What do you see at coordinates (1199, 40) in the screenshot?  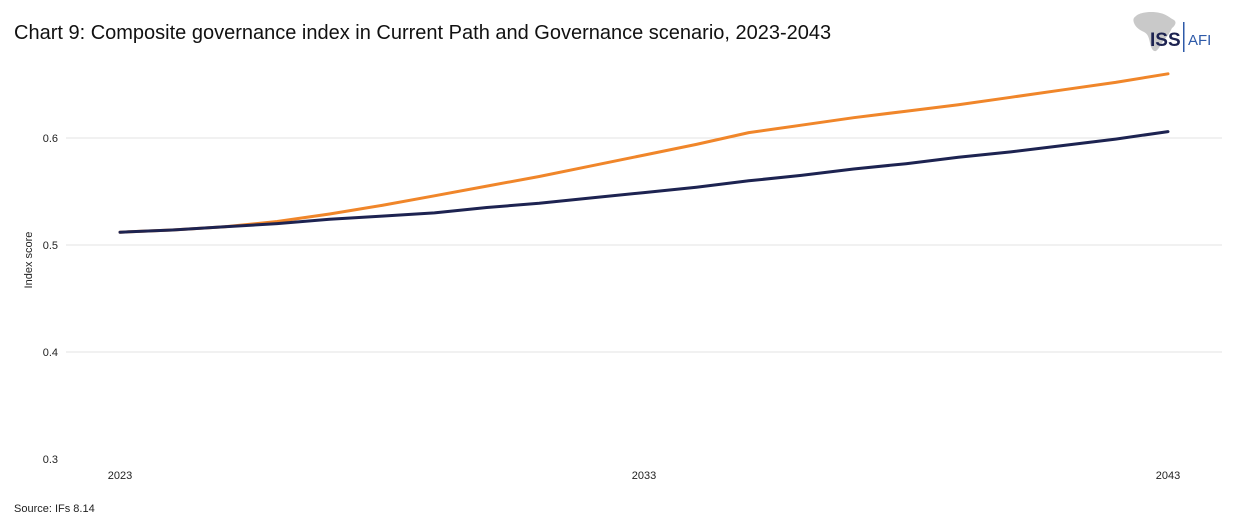 I see `logo-secondary-text: AFI` at bounding box center [1199, 40].